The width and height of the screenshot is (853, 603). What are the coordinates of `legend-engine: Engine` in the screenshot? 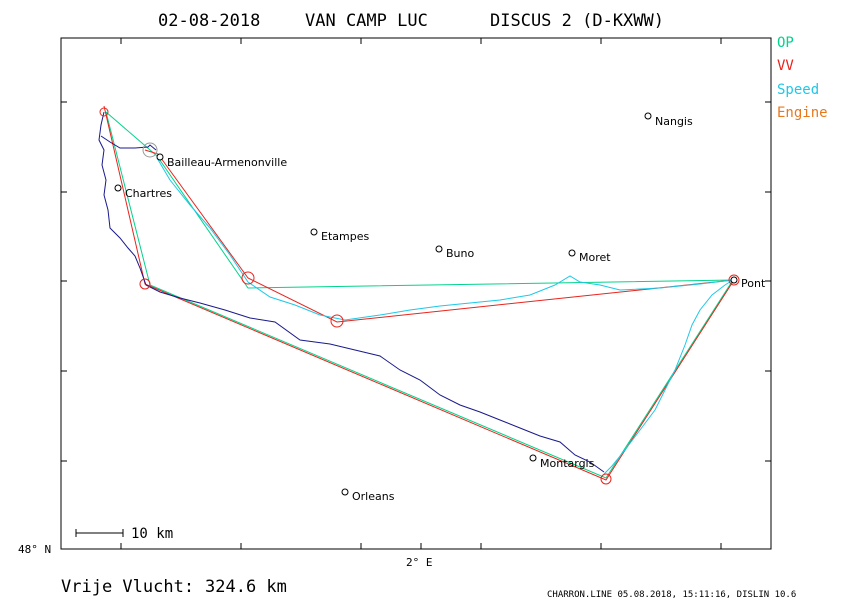 It's located at (802, 113).